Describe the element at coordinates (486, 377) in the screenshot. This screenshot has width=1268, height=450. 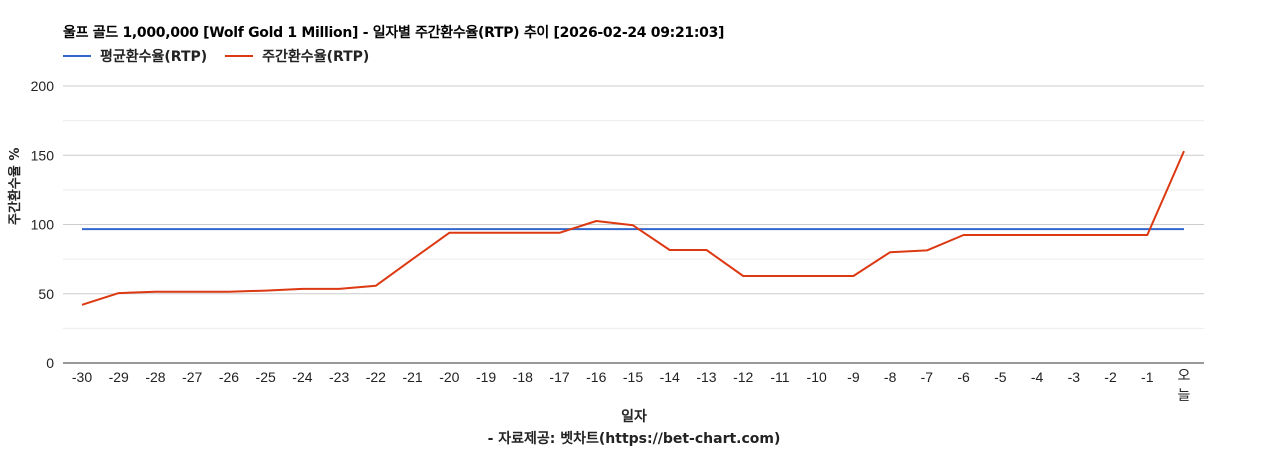
I see `x-tick-label: -19` at that location.